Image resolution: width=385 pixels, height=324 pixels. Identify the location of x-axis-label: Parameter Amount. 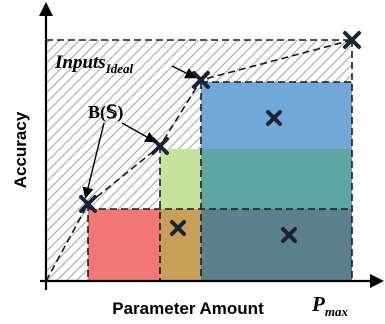
(188, 308).